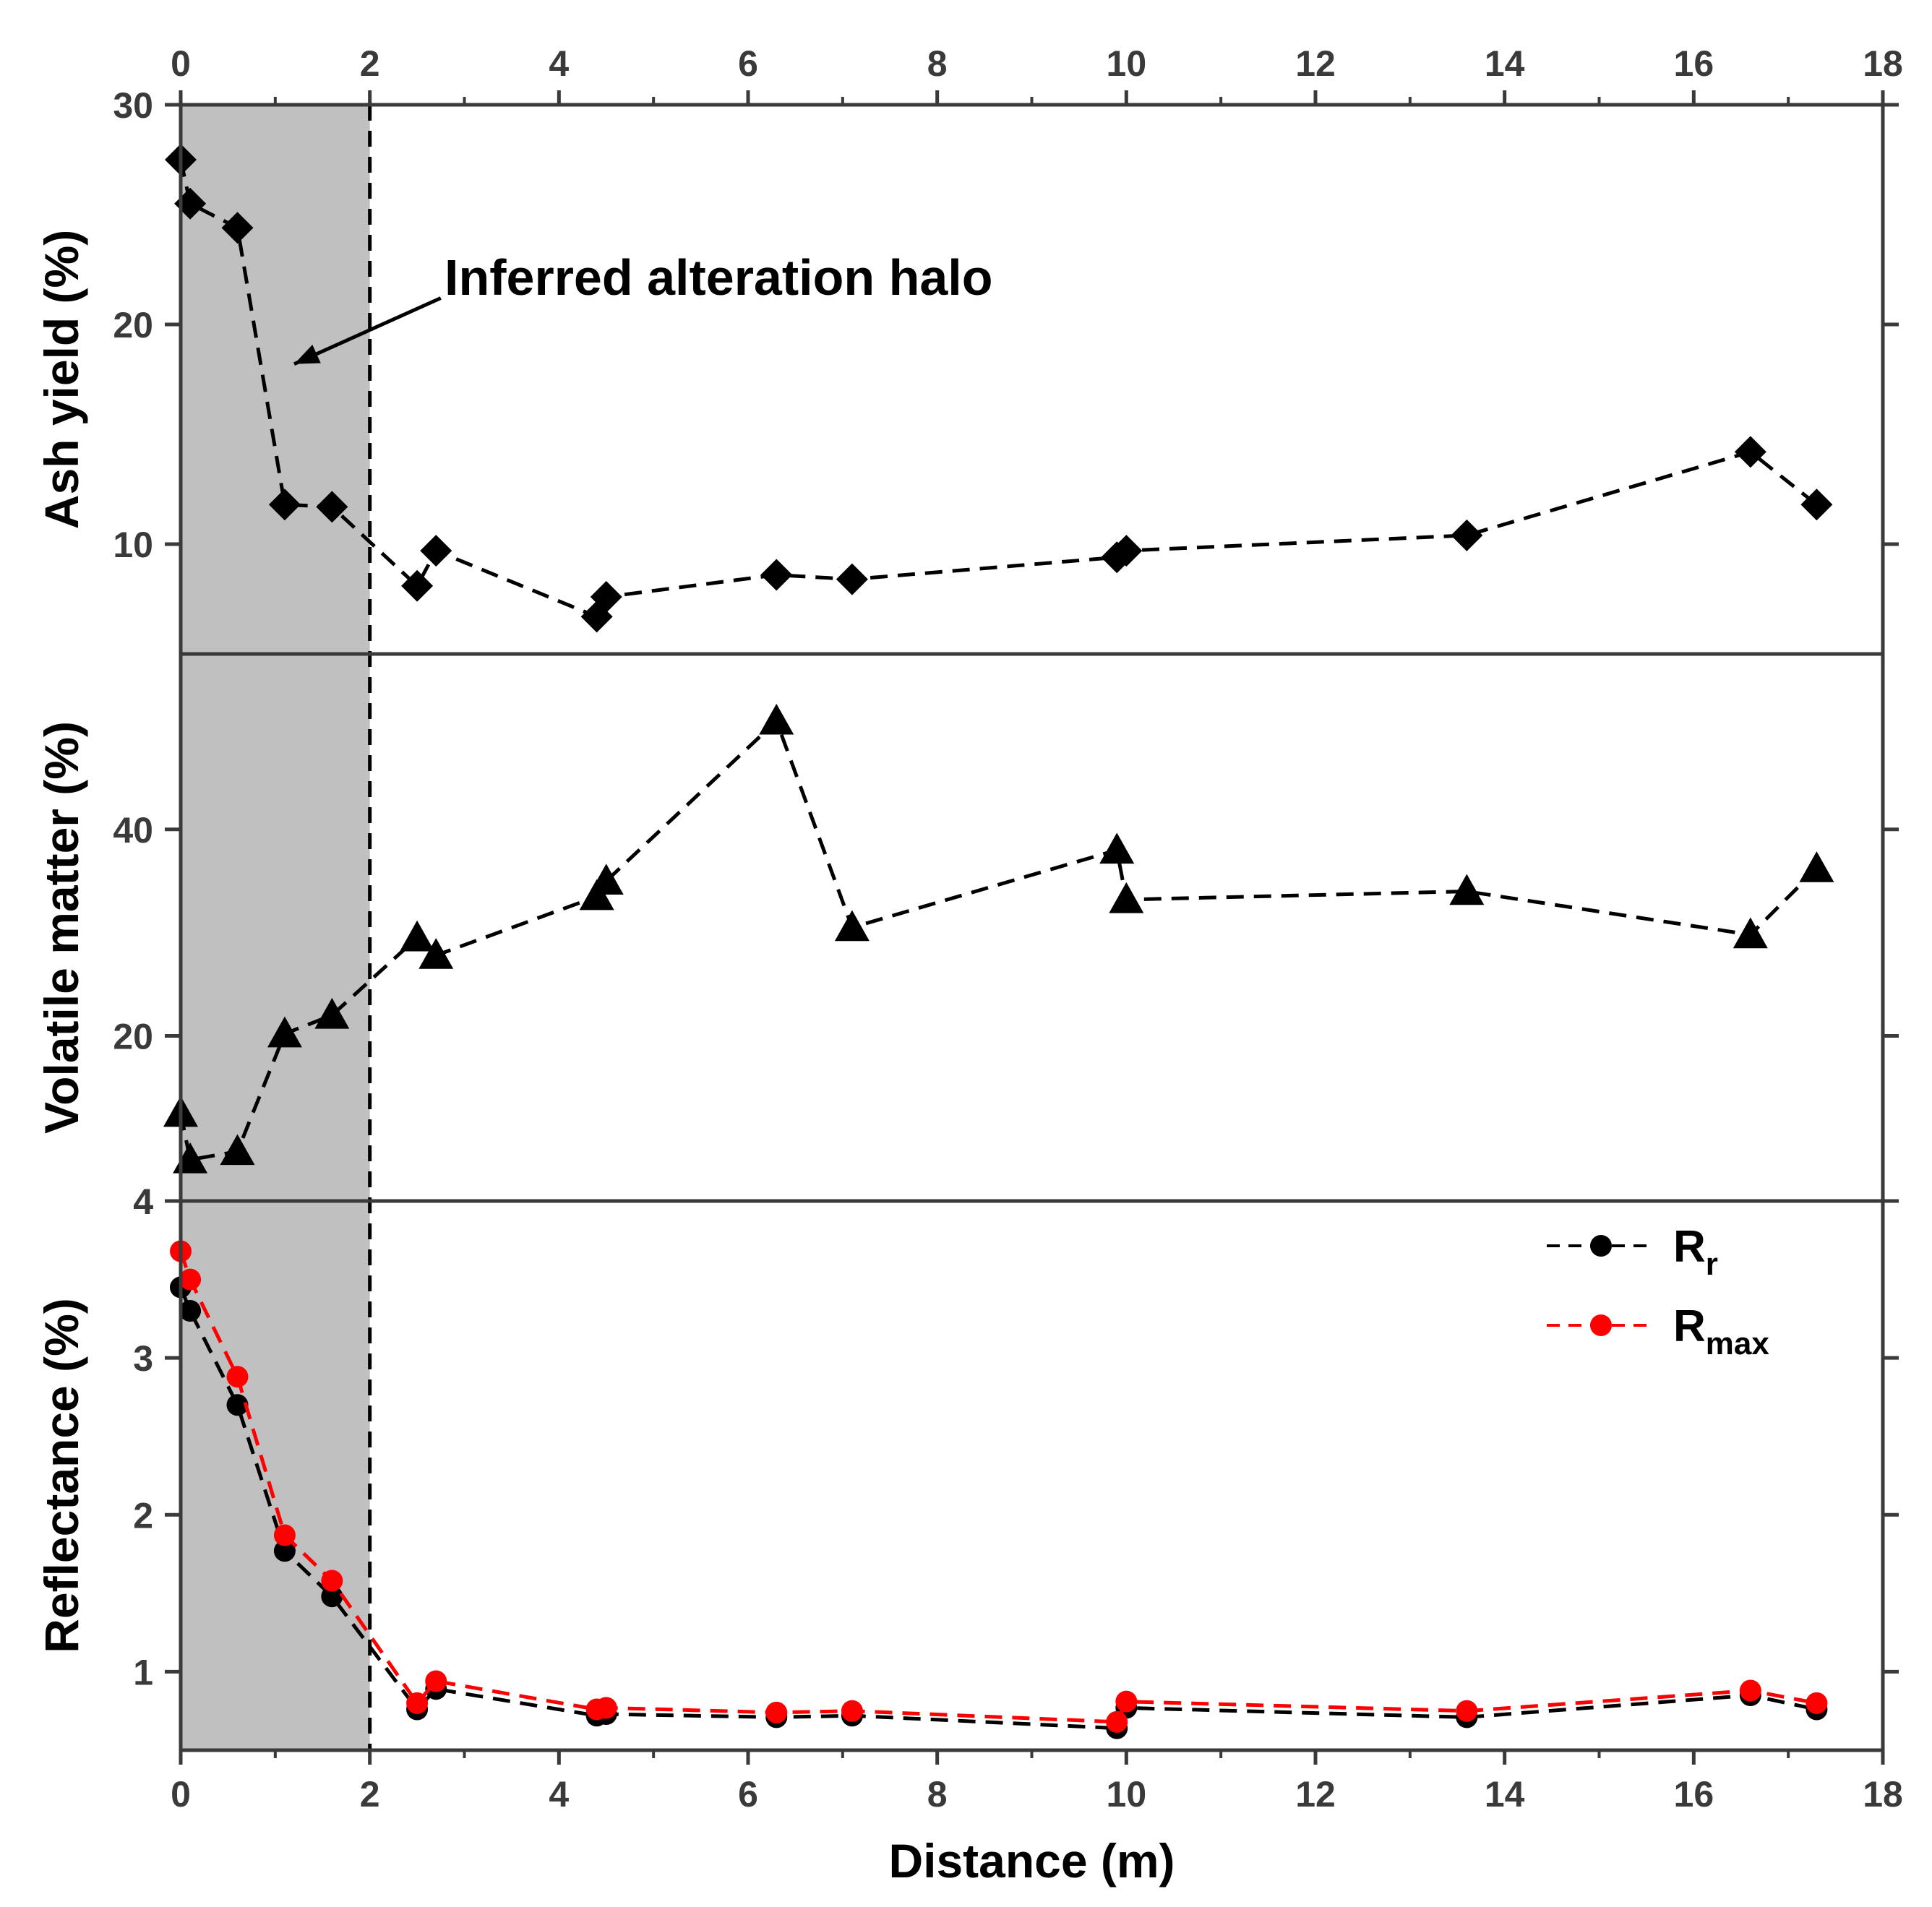  What do you see at coordinates (143, 1202) in the screenshot?
I see `y-tick-label: 4` at bounding box center [143, 1202].